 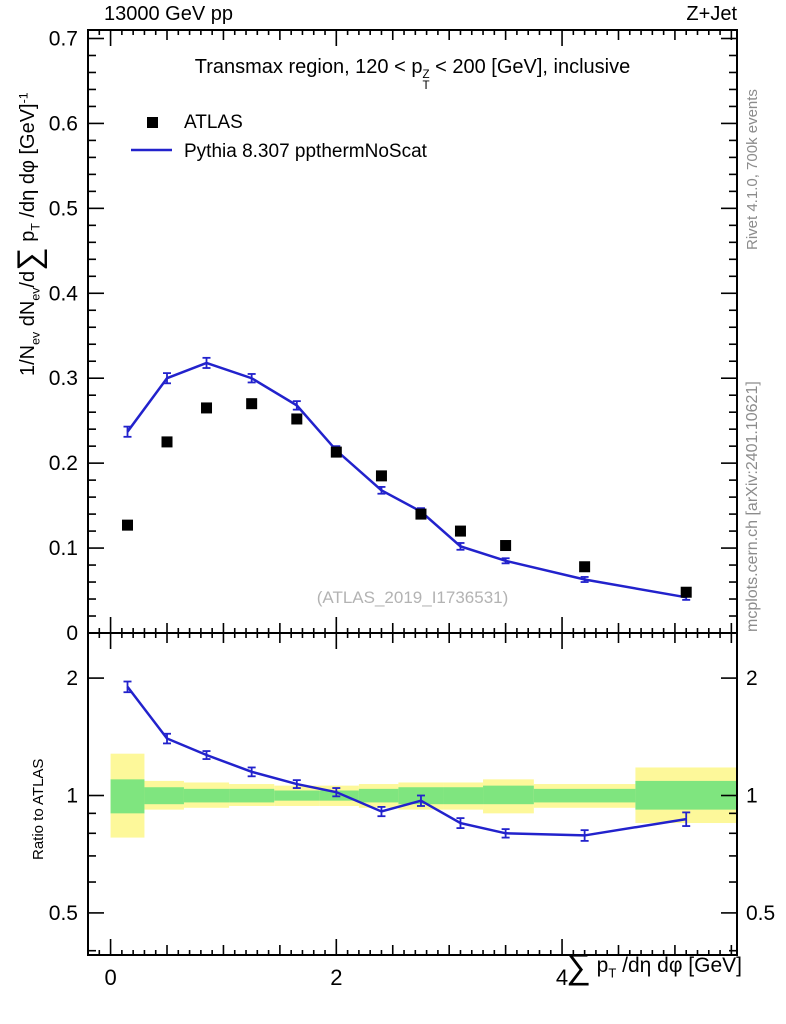 I want to click on beam-energy-label: 13000 GeV pp, so click(x=168, y=14).